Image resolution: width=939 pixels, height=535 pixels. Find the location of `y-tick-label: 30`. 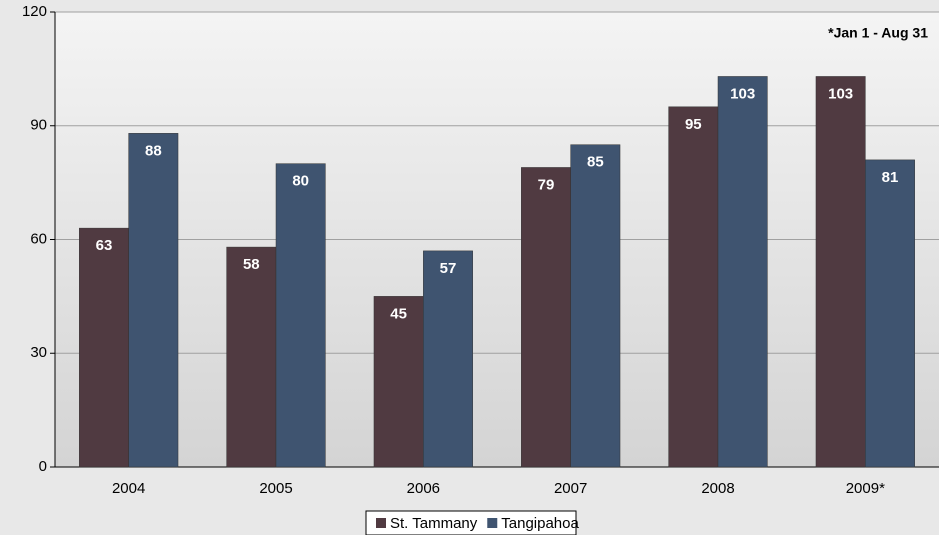

y-tick-label: 30 is located at coordinates (38, 352).